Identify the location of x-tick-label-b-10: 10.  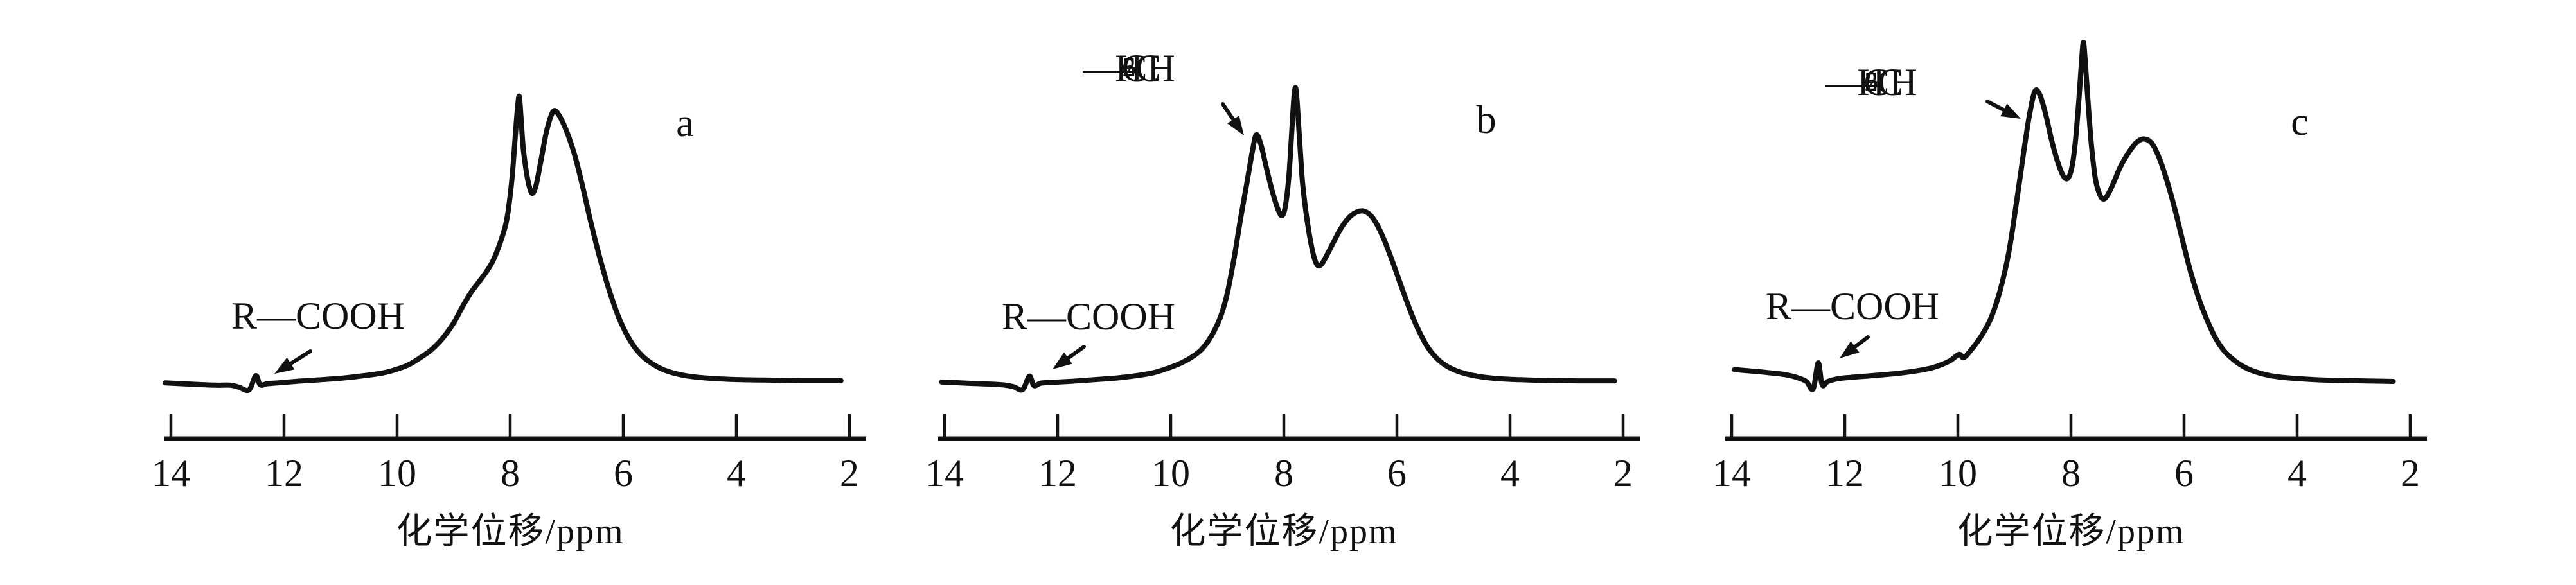
(1171, 473).